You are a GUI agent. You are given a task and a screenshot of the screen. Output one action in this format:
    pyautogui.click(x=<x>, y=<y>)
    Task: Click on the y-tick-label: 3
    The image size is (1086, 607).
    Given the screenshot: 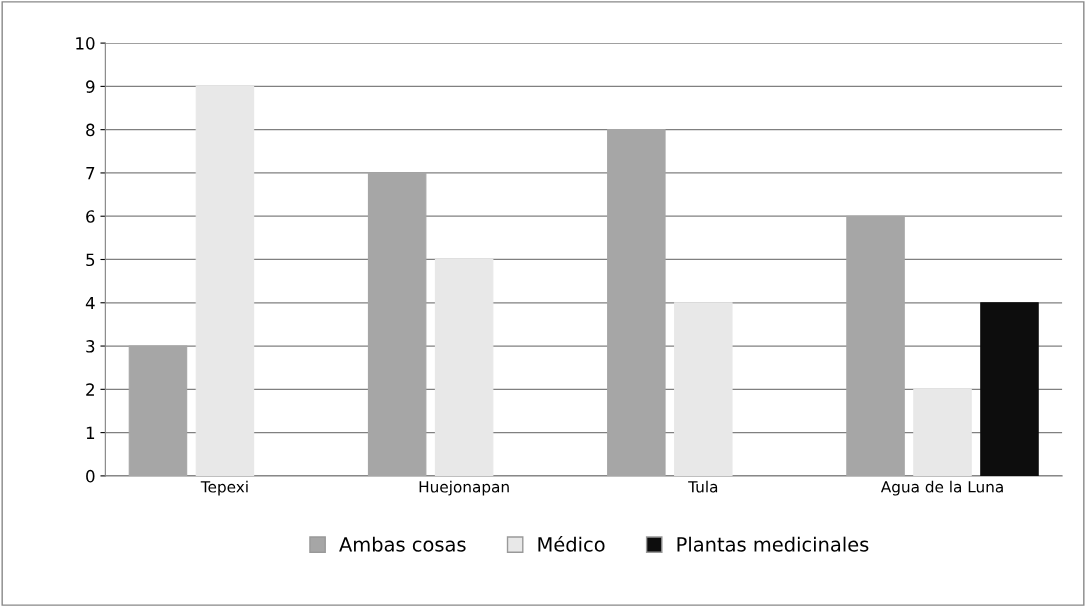 What is the action you would take?
    pyautogui.click(x=90, y=346)
    